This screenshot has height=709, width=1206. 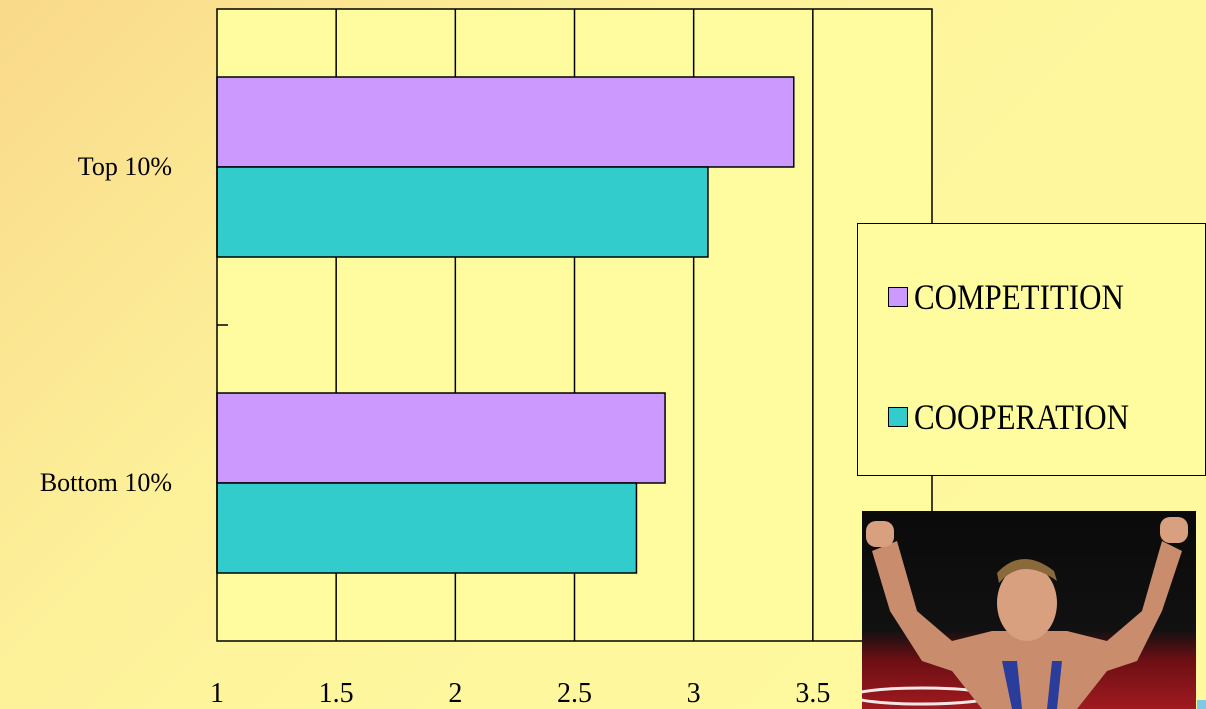 What do you see at coordinates (1025, 613) in the screenshot?
I see `wrestler-figure-icon` at bounding box center [1025, 613].